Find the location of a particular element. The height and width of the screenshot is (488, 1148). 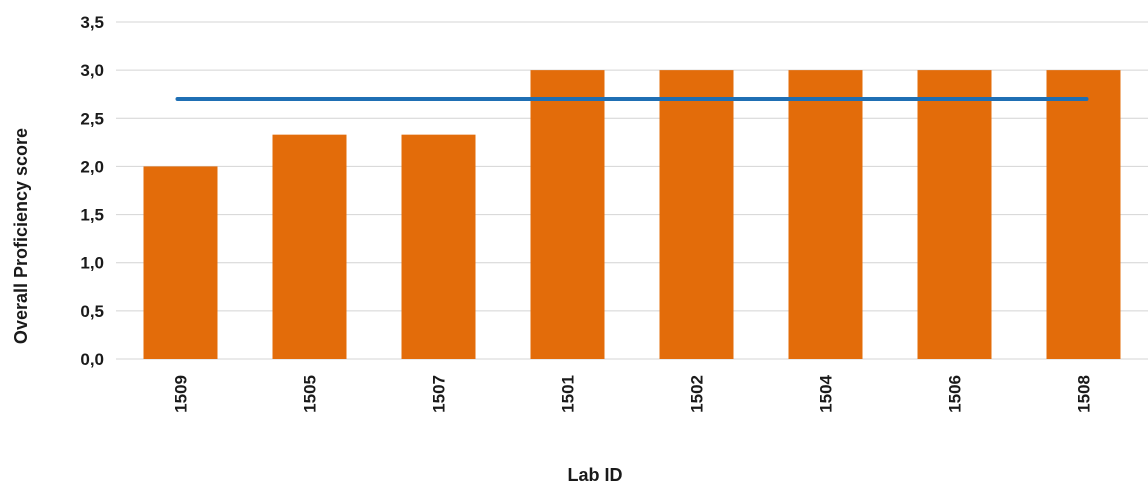

x-axis-title: Lab ID is located at coordinates (594, 475).